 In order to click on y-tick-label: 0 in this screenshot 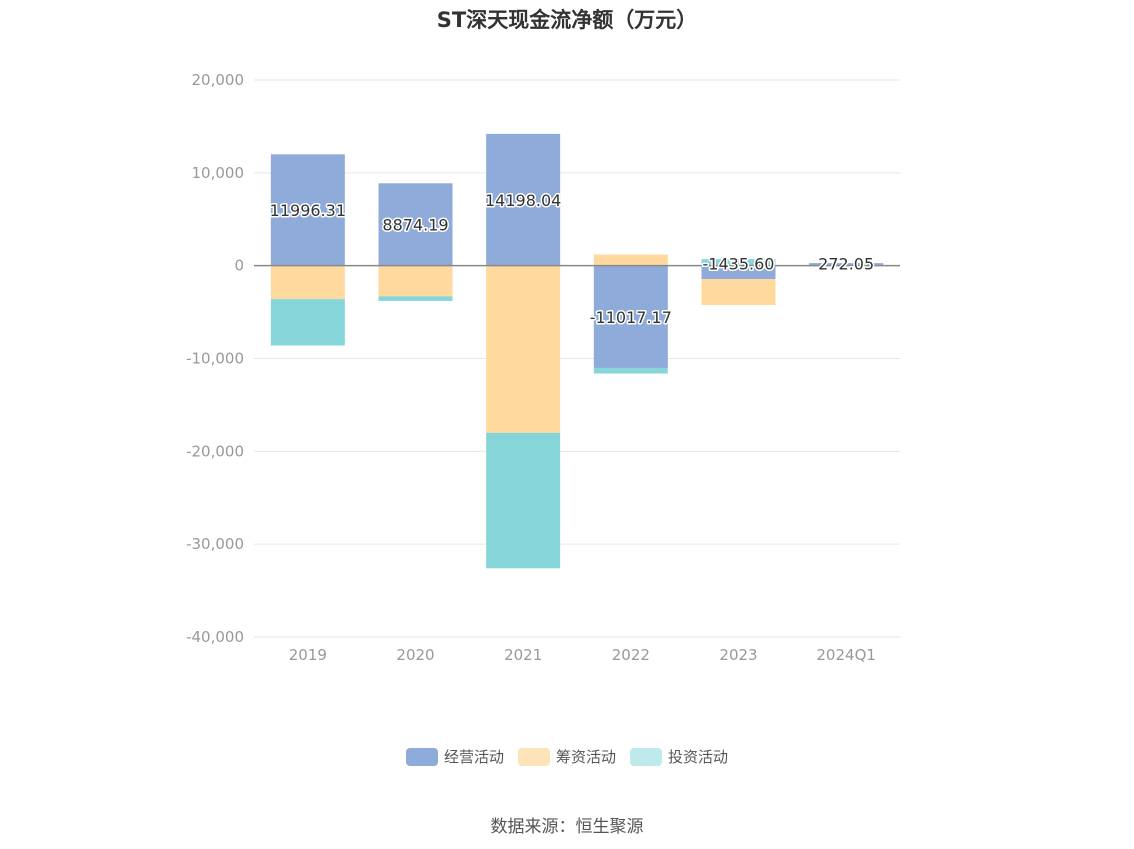, I will do `click(239, 266)`.